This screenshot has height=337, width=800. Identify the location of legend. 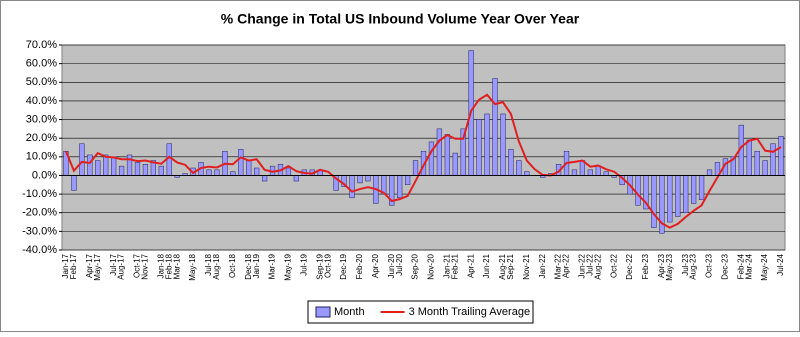
(420, 312).